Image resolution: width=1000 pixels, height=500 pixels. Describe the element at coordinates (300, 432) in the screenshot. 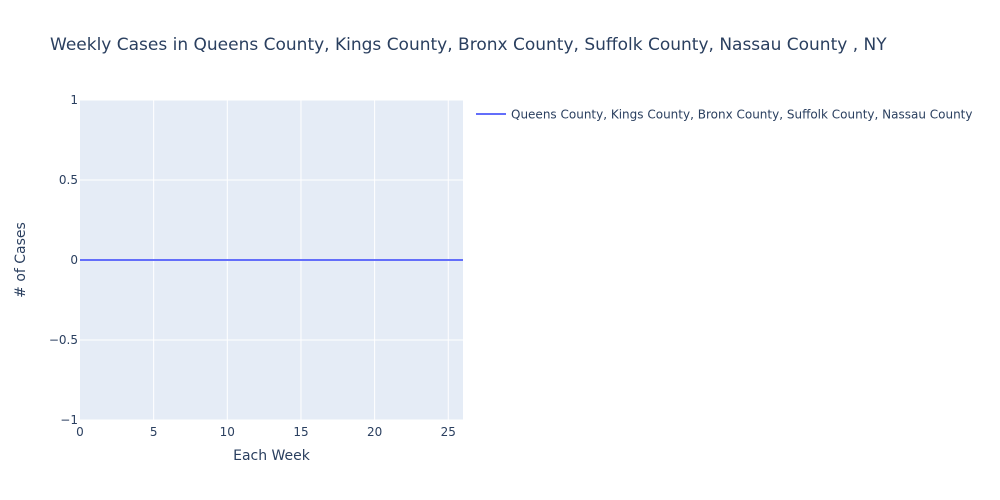

I see `x-tick-label: 15` at that location.